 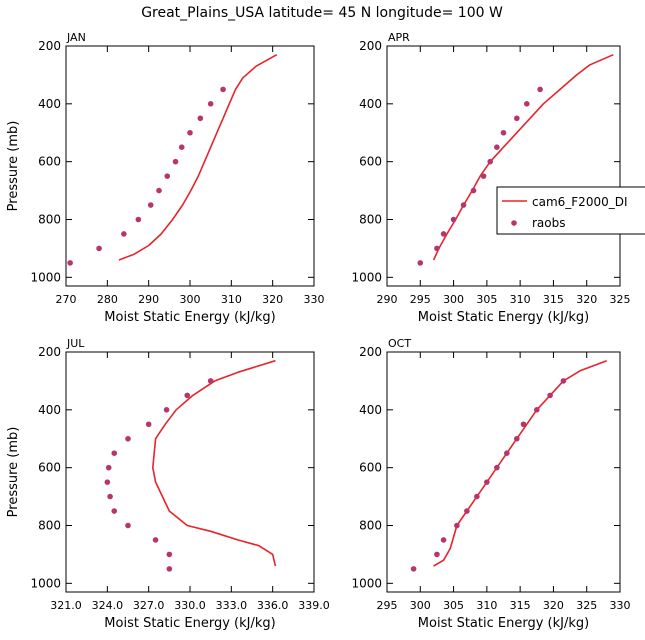 I want to click on panel-label: APR, so click(x=399, y=37).